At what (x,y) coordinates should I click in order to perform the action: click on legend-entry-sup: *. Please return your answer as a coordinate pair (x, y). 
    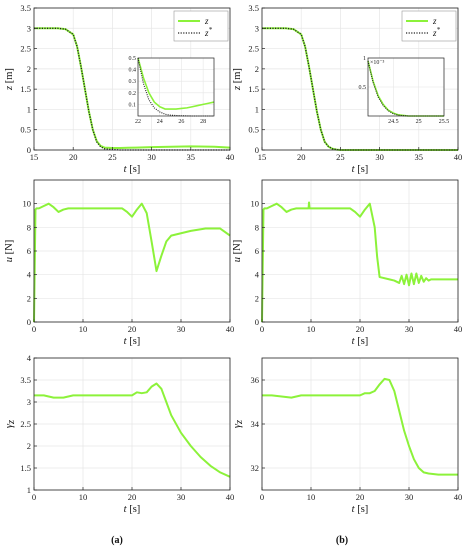
    Looking at the image, I should click on (439, 30).